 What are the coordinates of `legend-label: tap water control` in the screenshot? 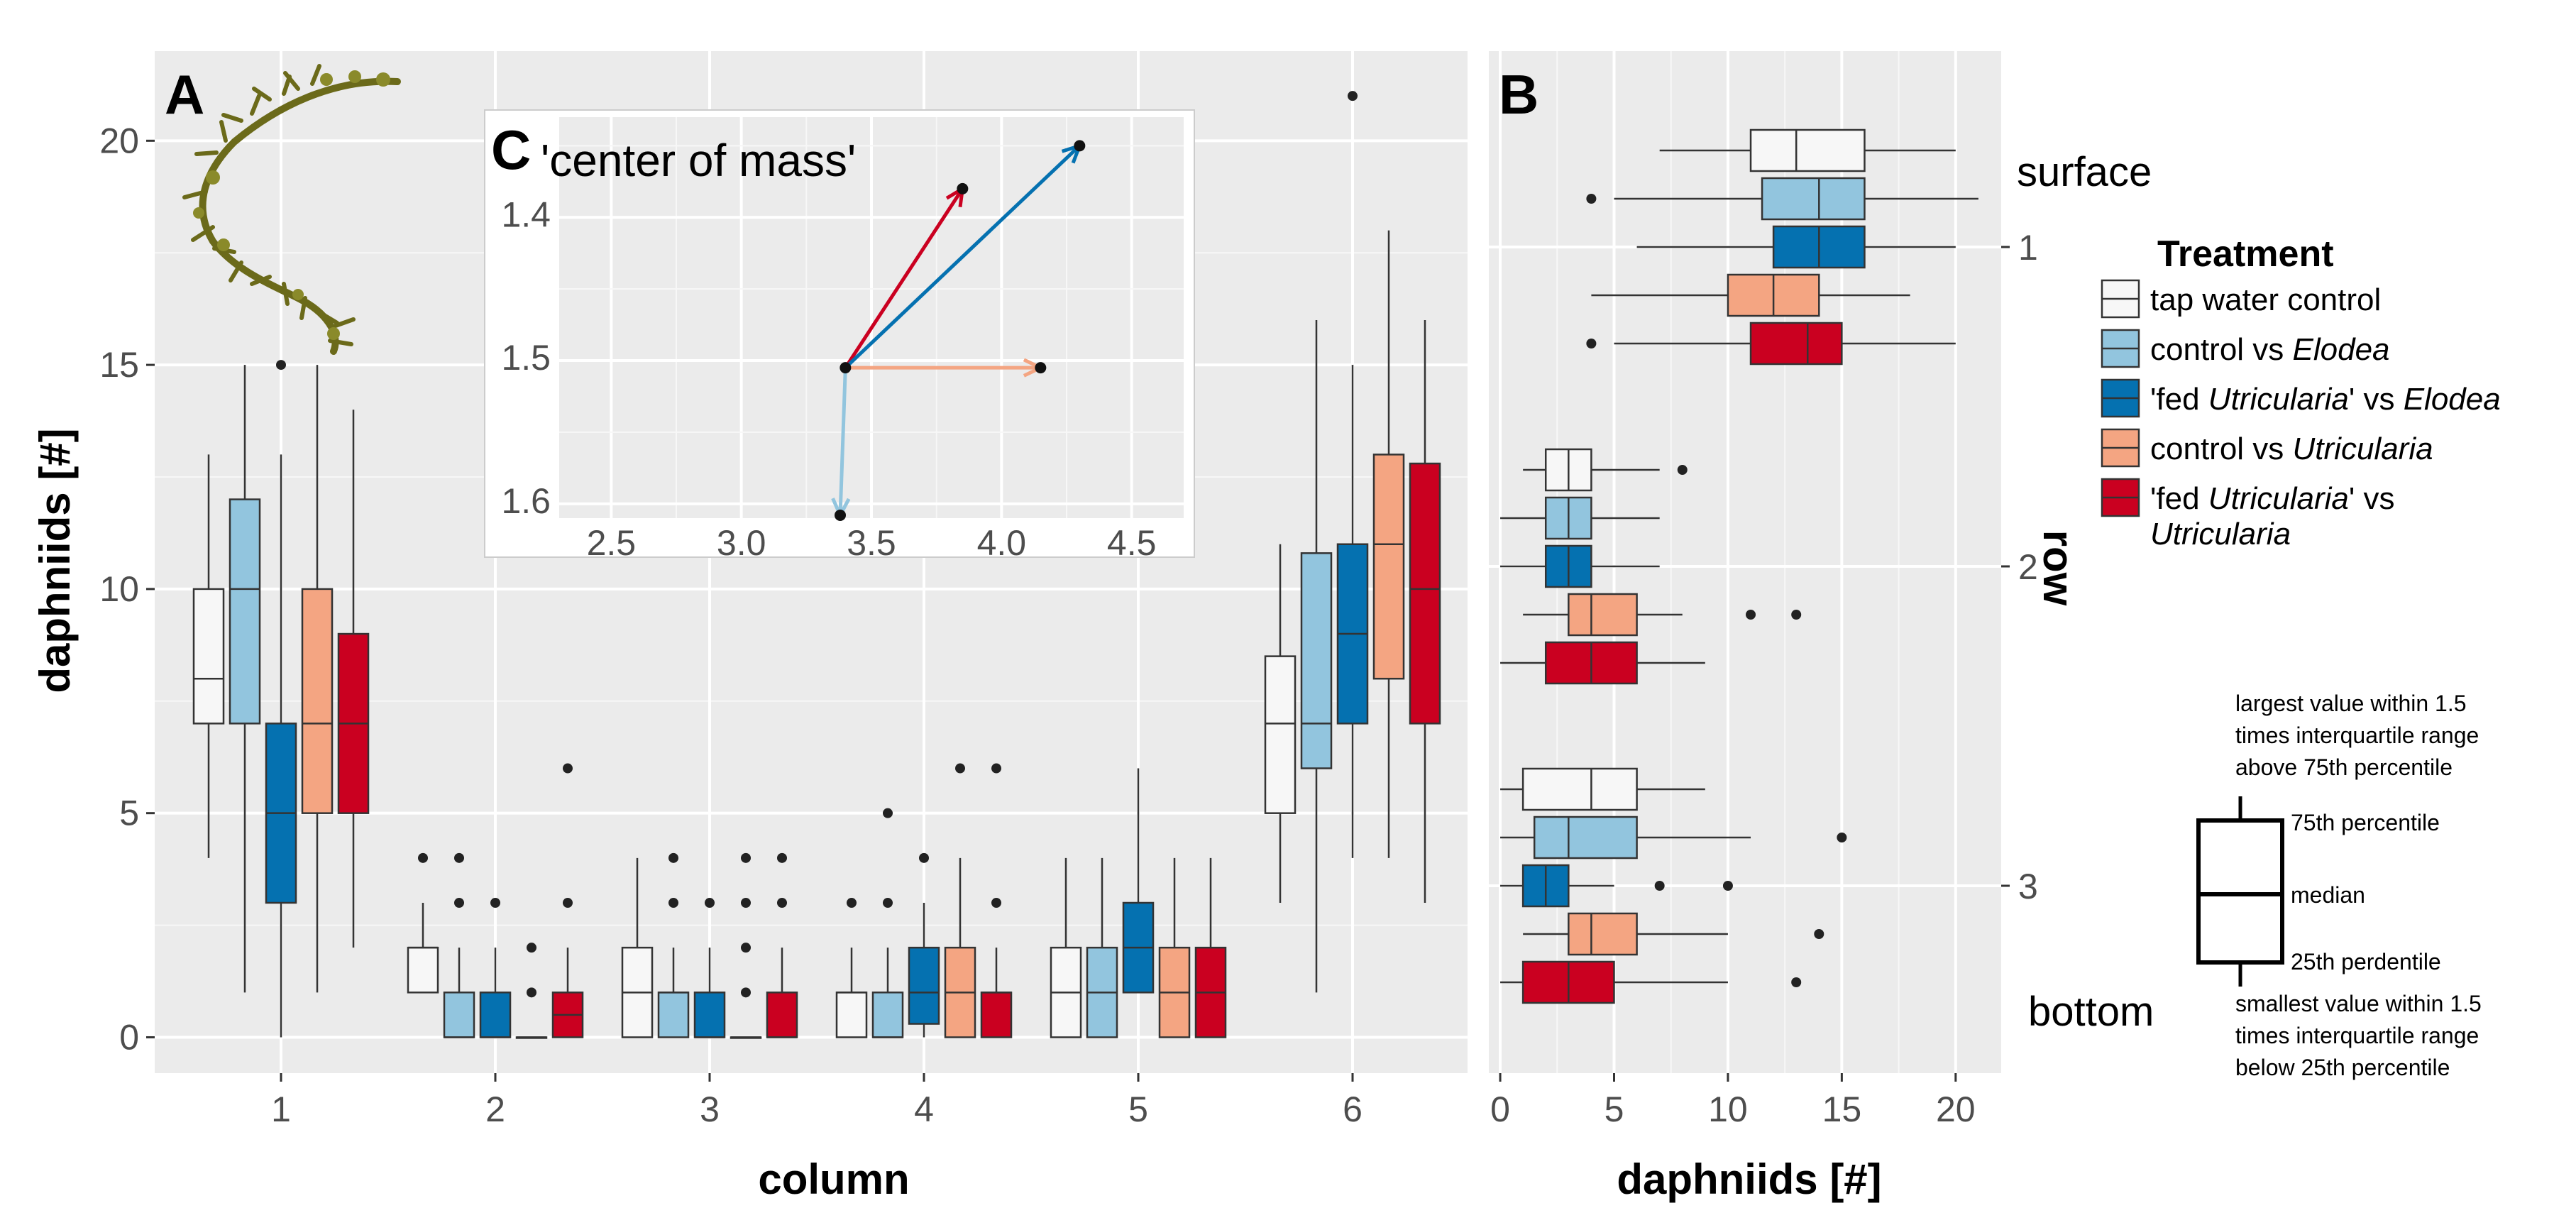 It's located at (2265, 300).